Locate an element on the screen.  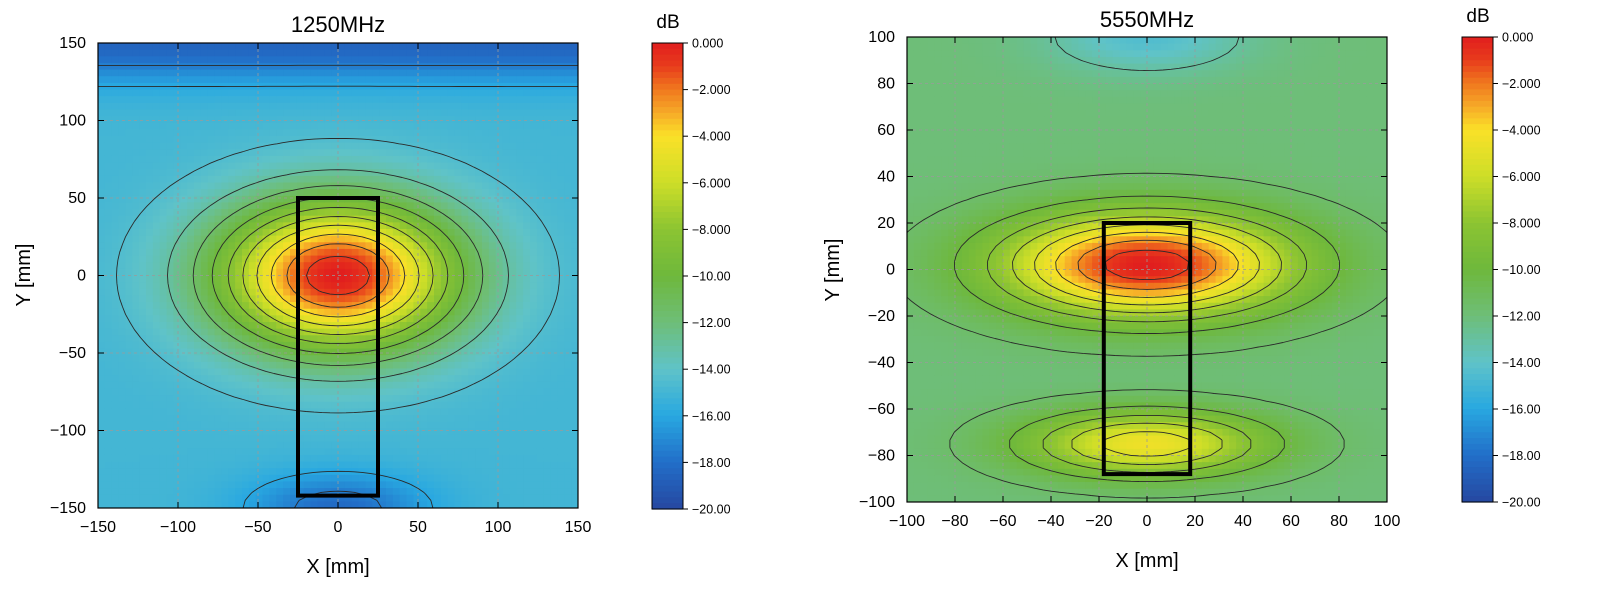
y-tick-label: −150 is located at coordinates (68, 508).